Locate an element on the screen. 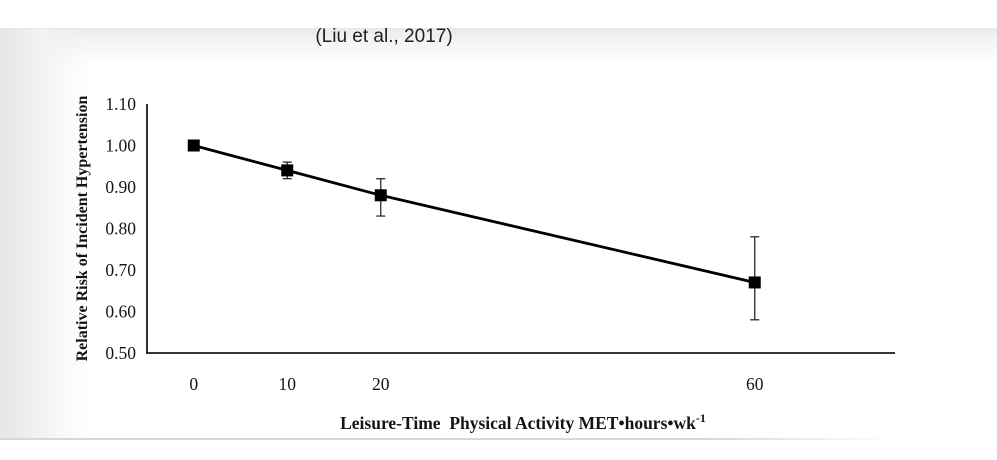  y-tick-label: 0.50 is located at coordinates (120, 353).